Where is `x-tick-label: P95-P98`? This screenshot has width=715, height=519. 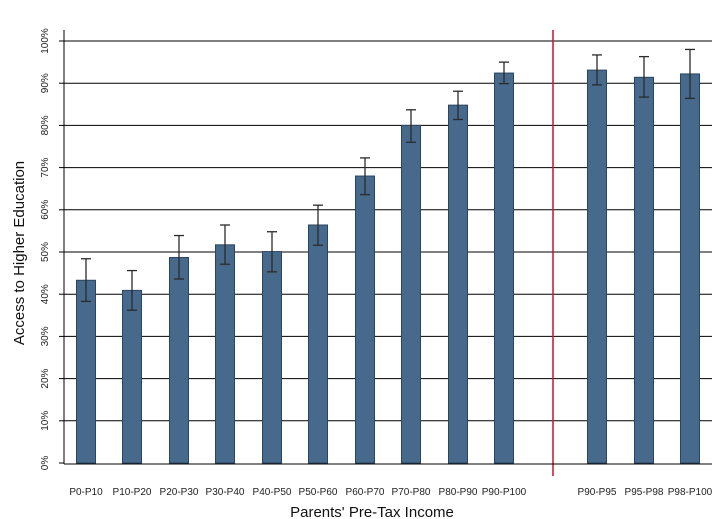
x-tick-label: P95-P98 is located at coordinates (644, 492).